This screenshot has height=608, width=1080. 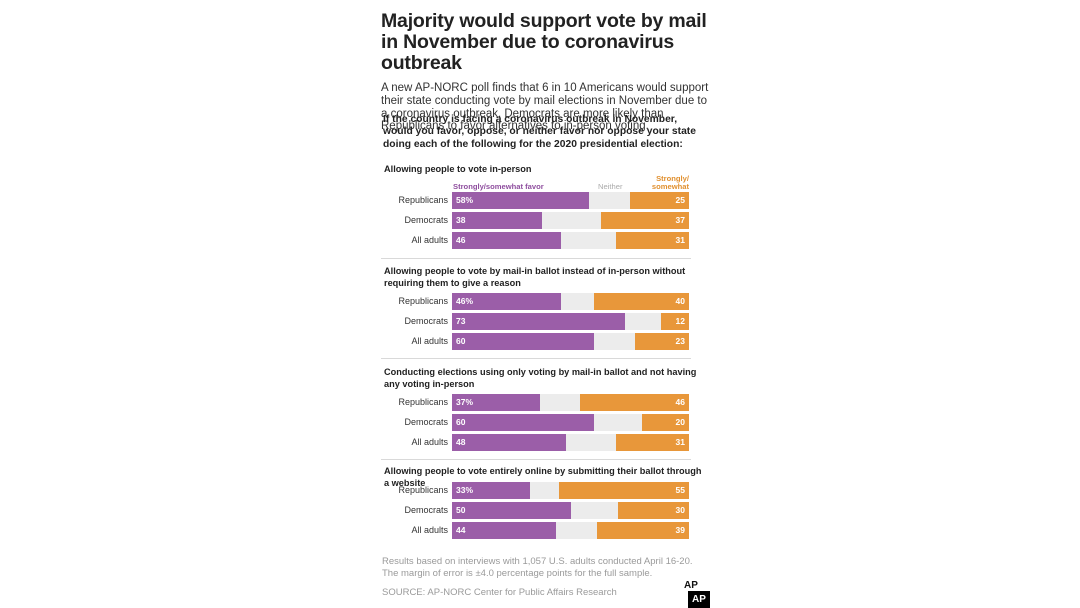 What do you see at coordinates (691, 585) in the screenshot?
I see `ap-wordmark: AP` at bounding box center [691, 585].